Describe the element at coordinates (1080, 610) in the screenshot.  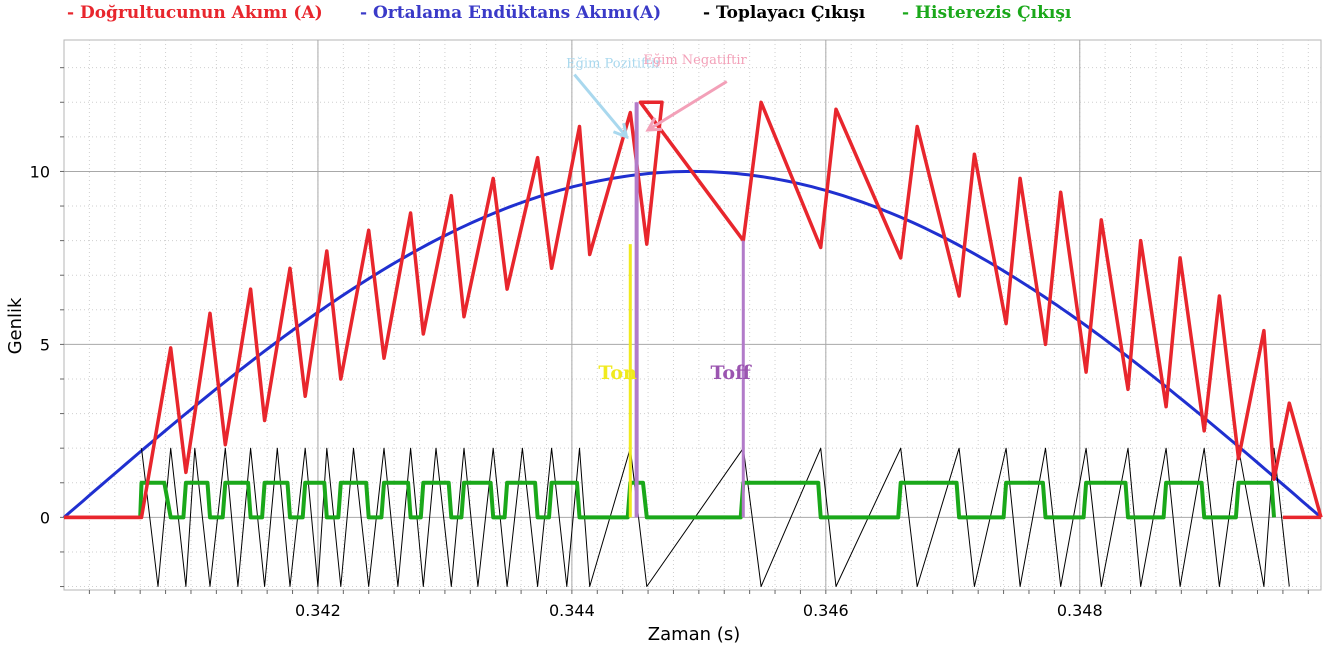
I see `x-tick-label: 0.348` at that location.